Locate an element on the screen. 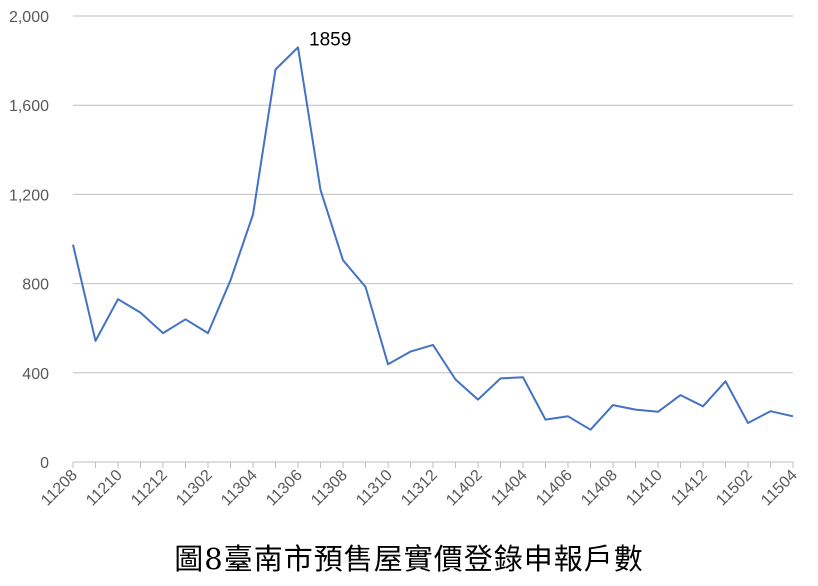  x-tick-label: 11410 is located at coordinates (644, 488).